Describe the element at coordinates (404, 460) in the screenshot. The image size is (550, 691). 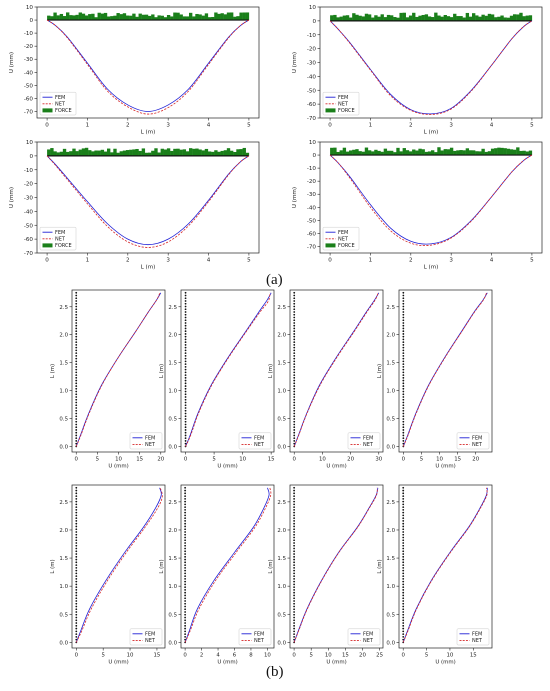
I see `x-tick-label: 0` at that location.